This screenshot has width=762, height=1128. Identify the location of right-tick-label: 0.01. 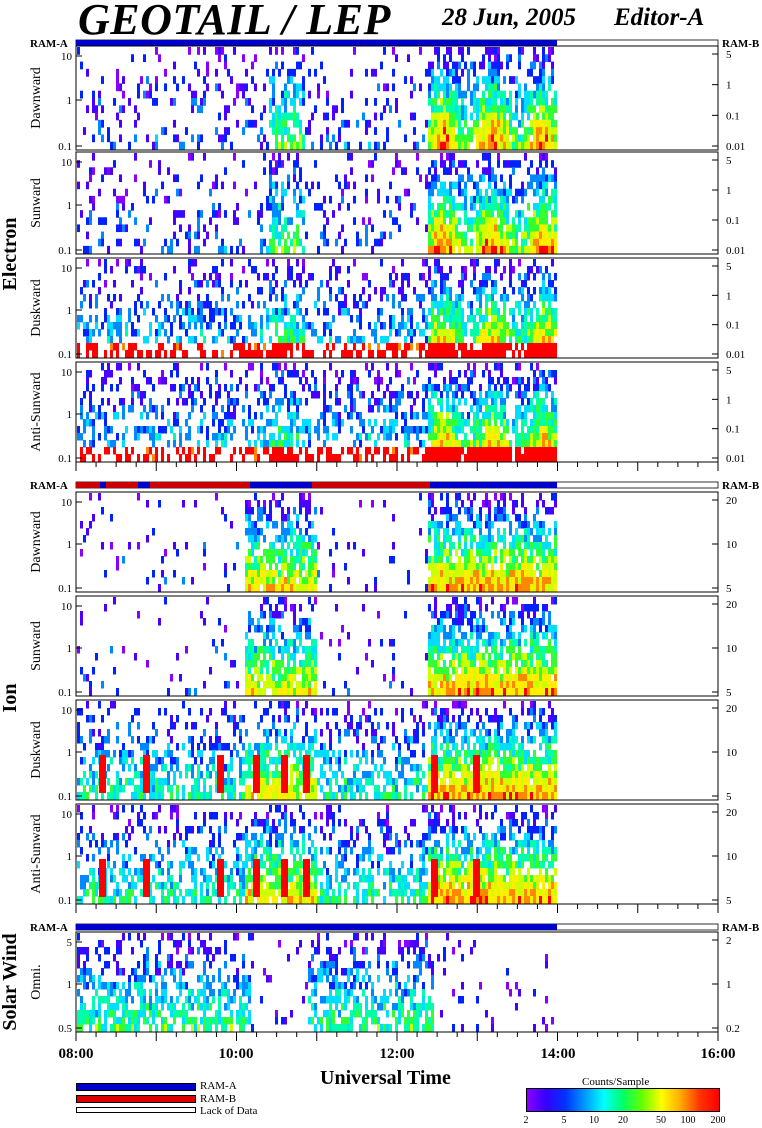
(735, 251).